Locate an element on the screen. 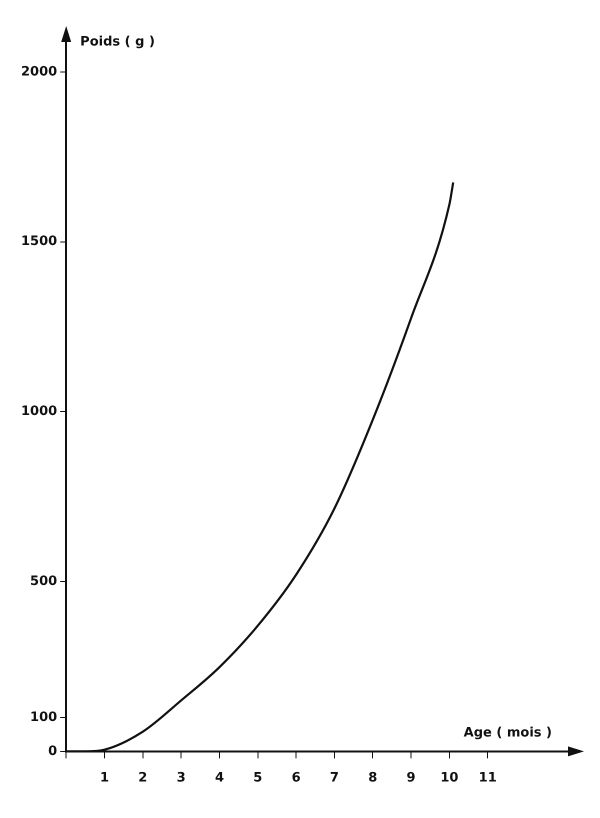  y-tick-label: 0 is located at coordinates (53, 751).